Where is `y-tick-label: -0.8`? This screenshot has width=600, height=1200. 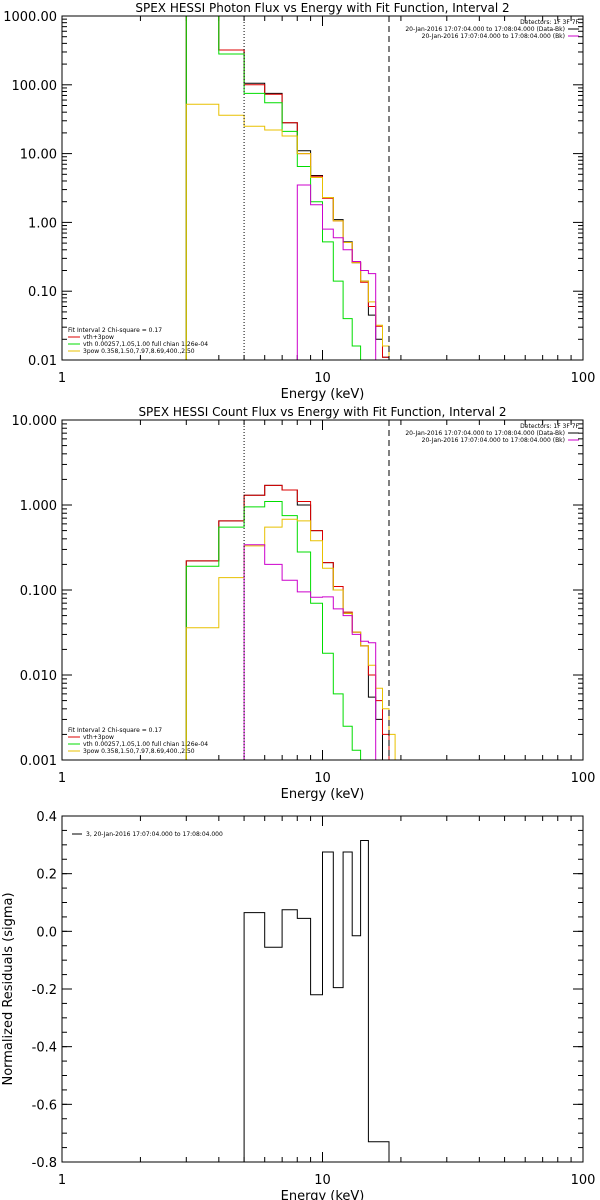 y-tick-label: -0.8 is located at coordinates (44, 1163).